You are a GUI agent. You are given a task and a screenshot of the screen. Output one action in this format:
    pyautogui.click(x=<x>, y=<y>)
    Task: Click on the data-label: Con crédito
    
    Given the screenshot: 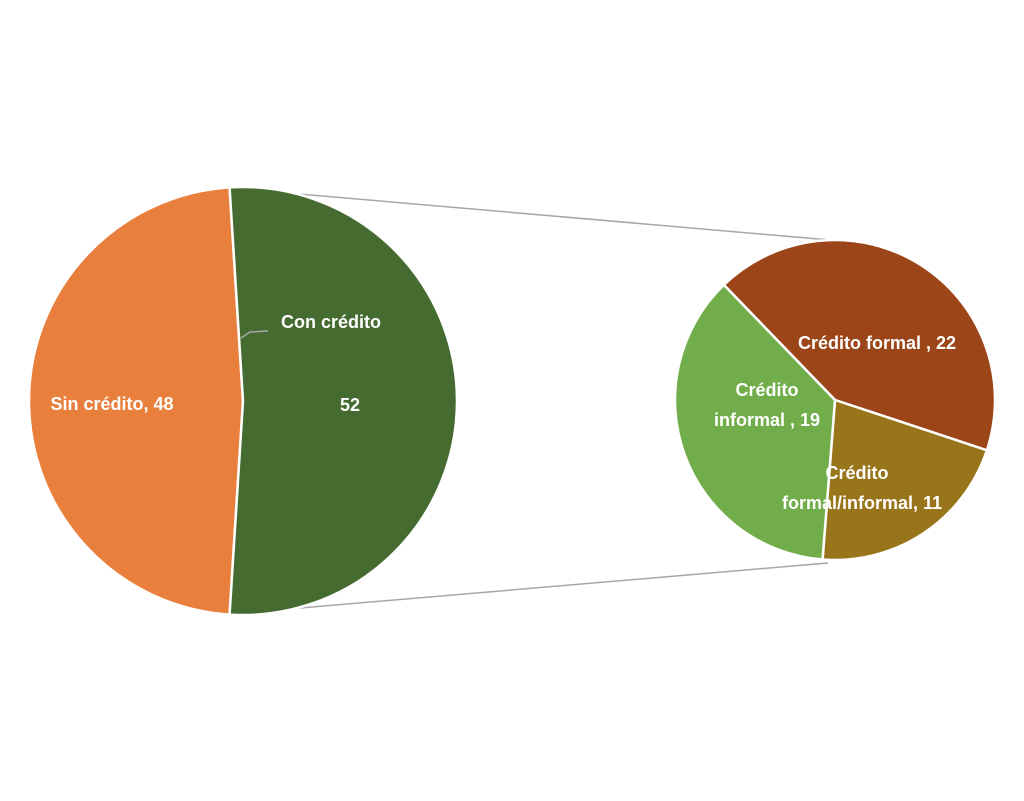 What is the action you would take?
    pyautogui.click(x=331, y=322)
    